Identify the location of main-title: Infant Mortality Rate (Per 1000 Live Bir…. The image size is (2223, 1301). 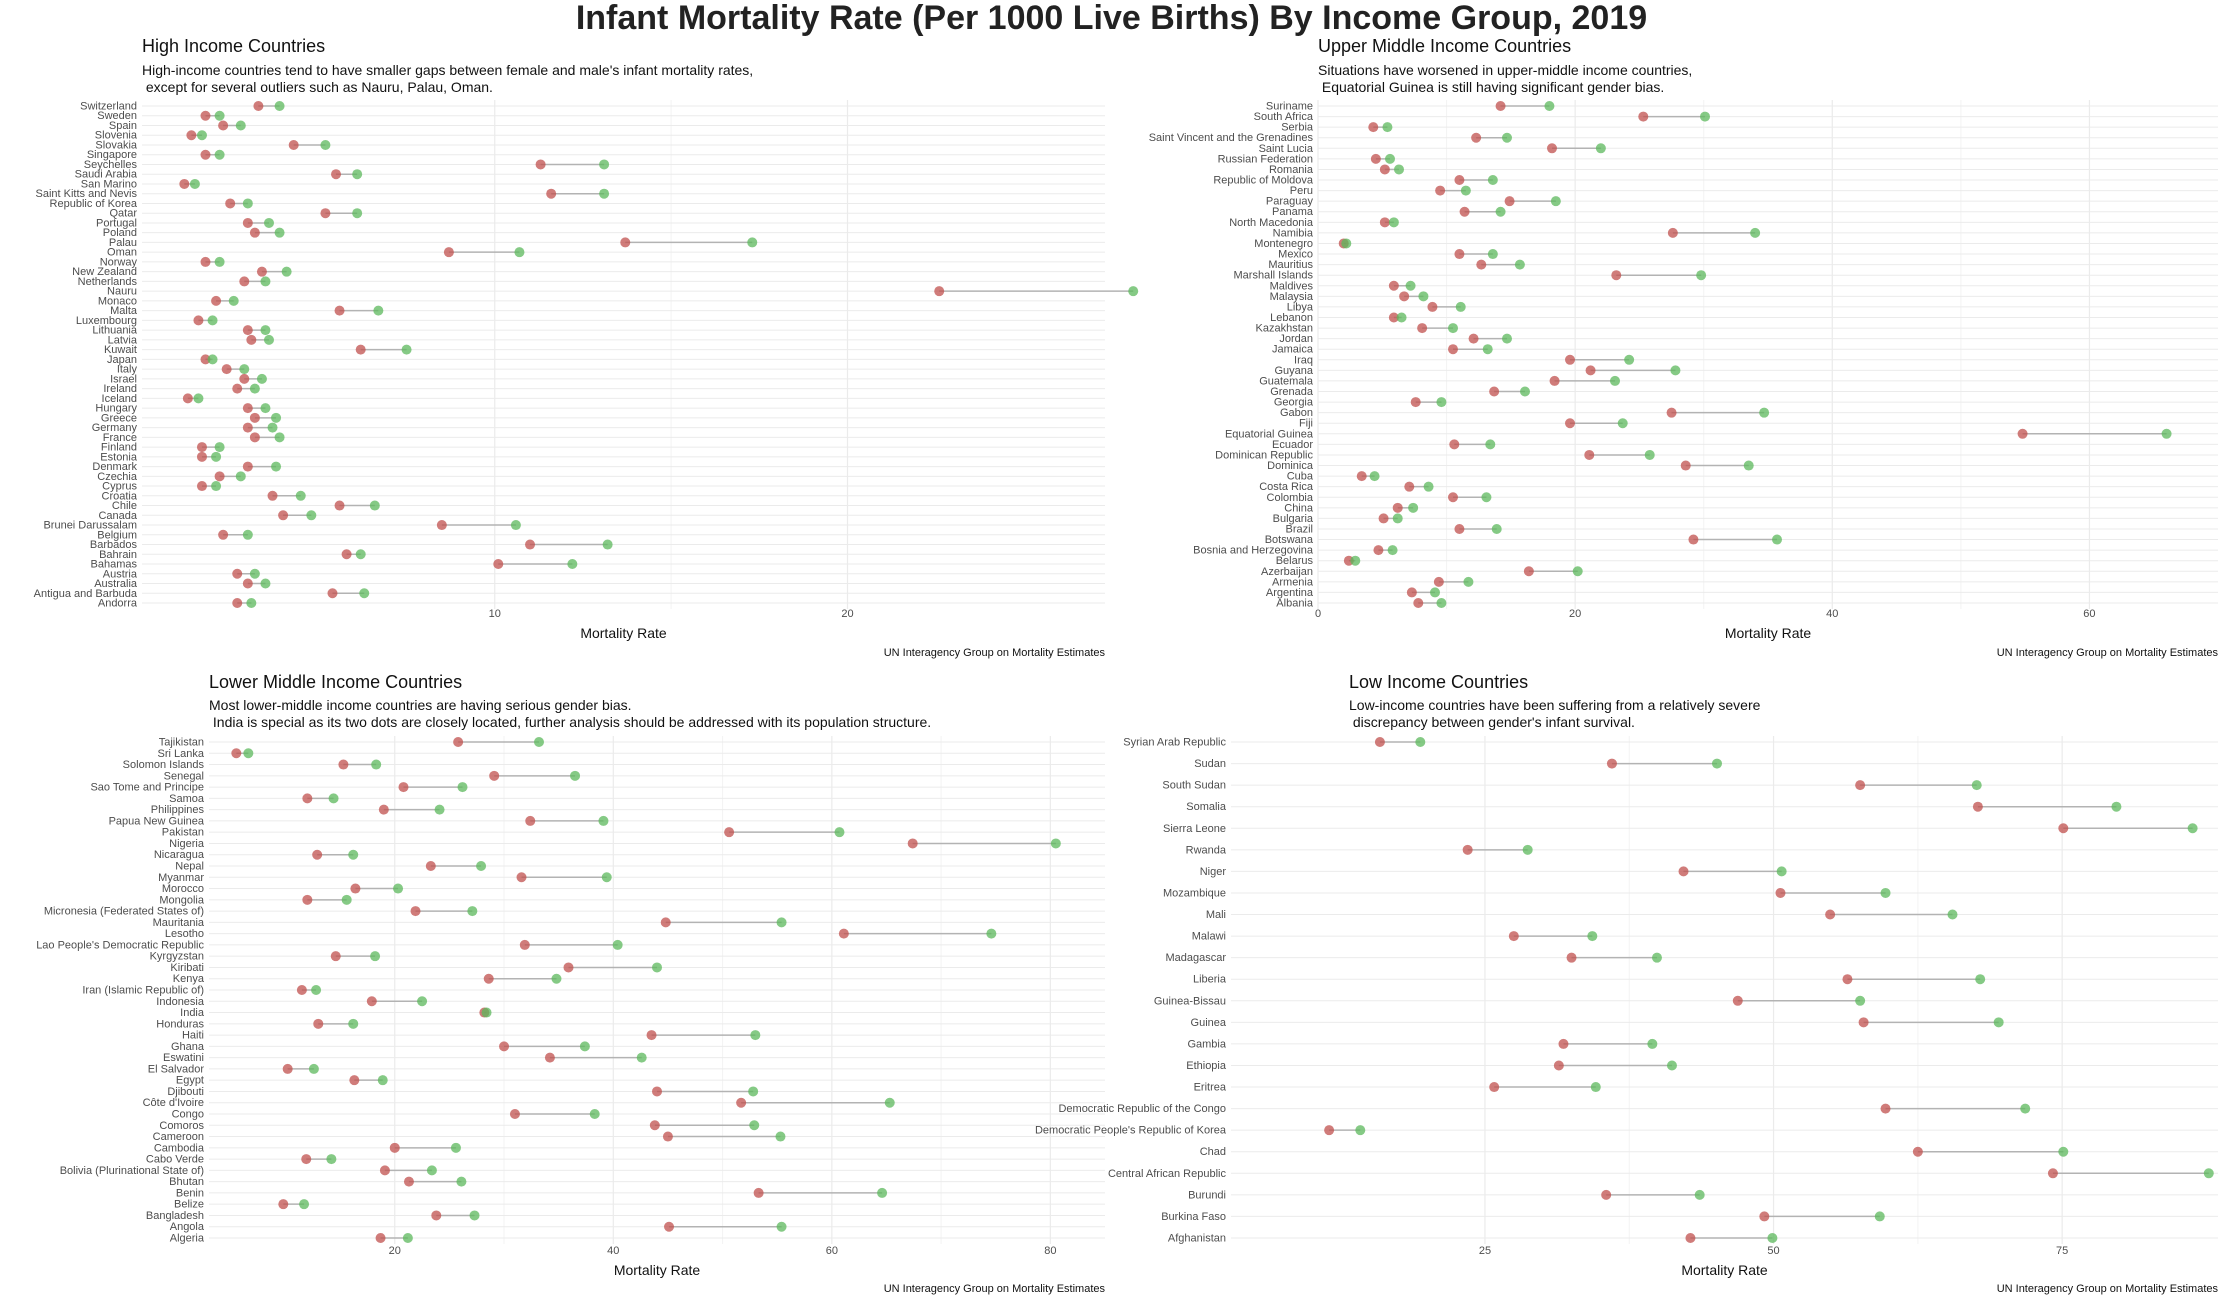
(1111, 18).